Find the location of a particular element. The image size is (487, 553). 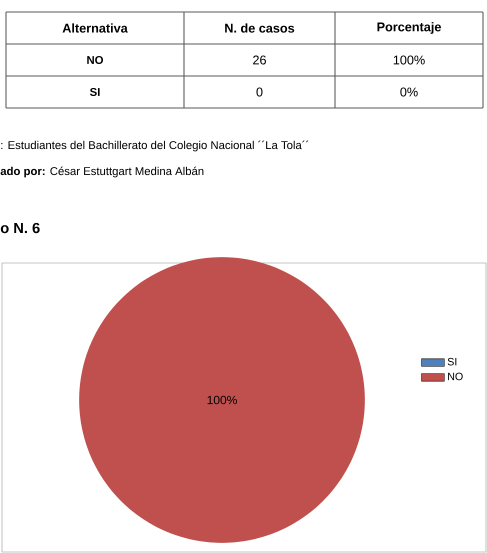

text: 0% is located at coordinates (409, 92).